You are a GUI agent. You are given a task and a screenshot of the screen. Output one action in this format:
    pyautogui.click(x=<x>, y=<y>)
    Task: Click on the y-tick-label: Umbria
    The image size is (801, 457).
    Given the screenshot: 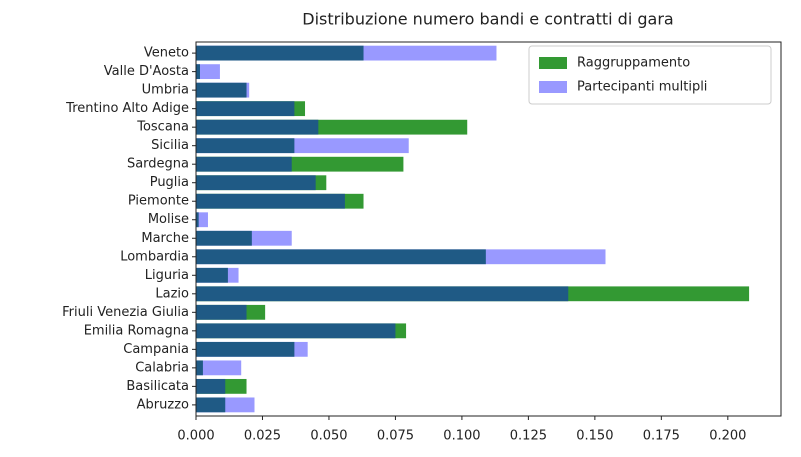 What is the action you would take?
    pyautogui.click(x=165, y=90)
    